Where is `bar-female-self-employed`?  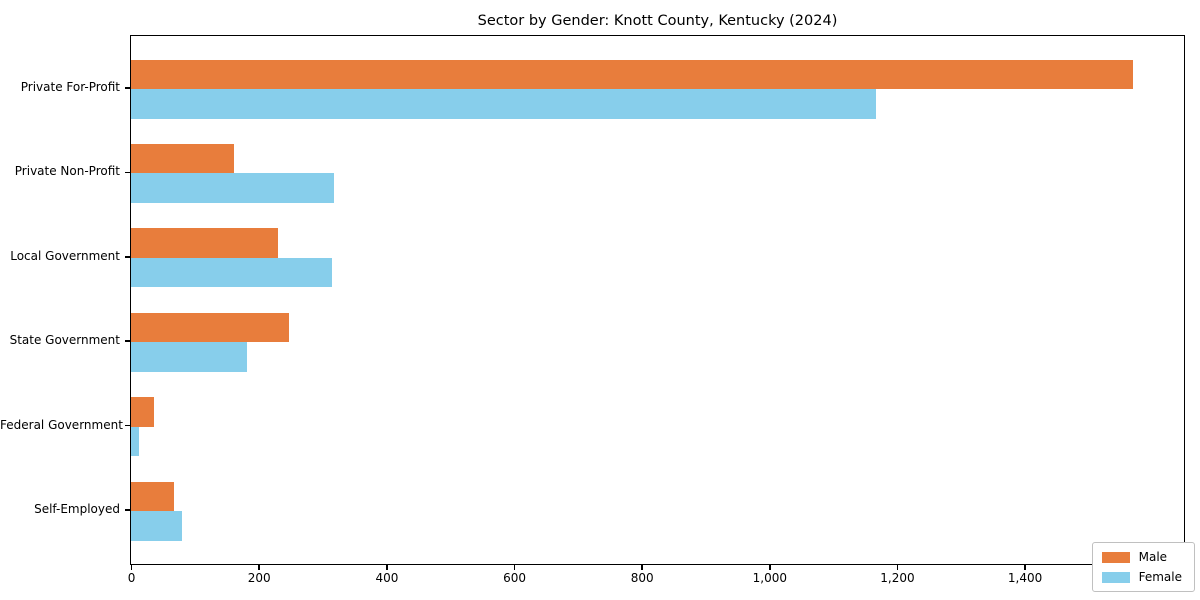
bar-female-self-employed is located at coordinates (157, 526).